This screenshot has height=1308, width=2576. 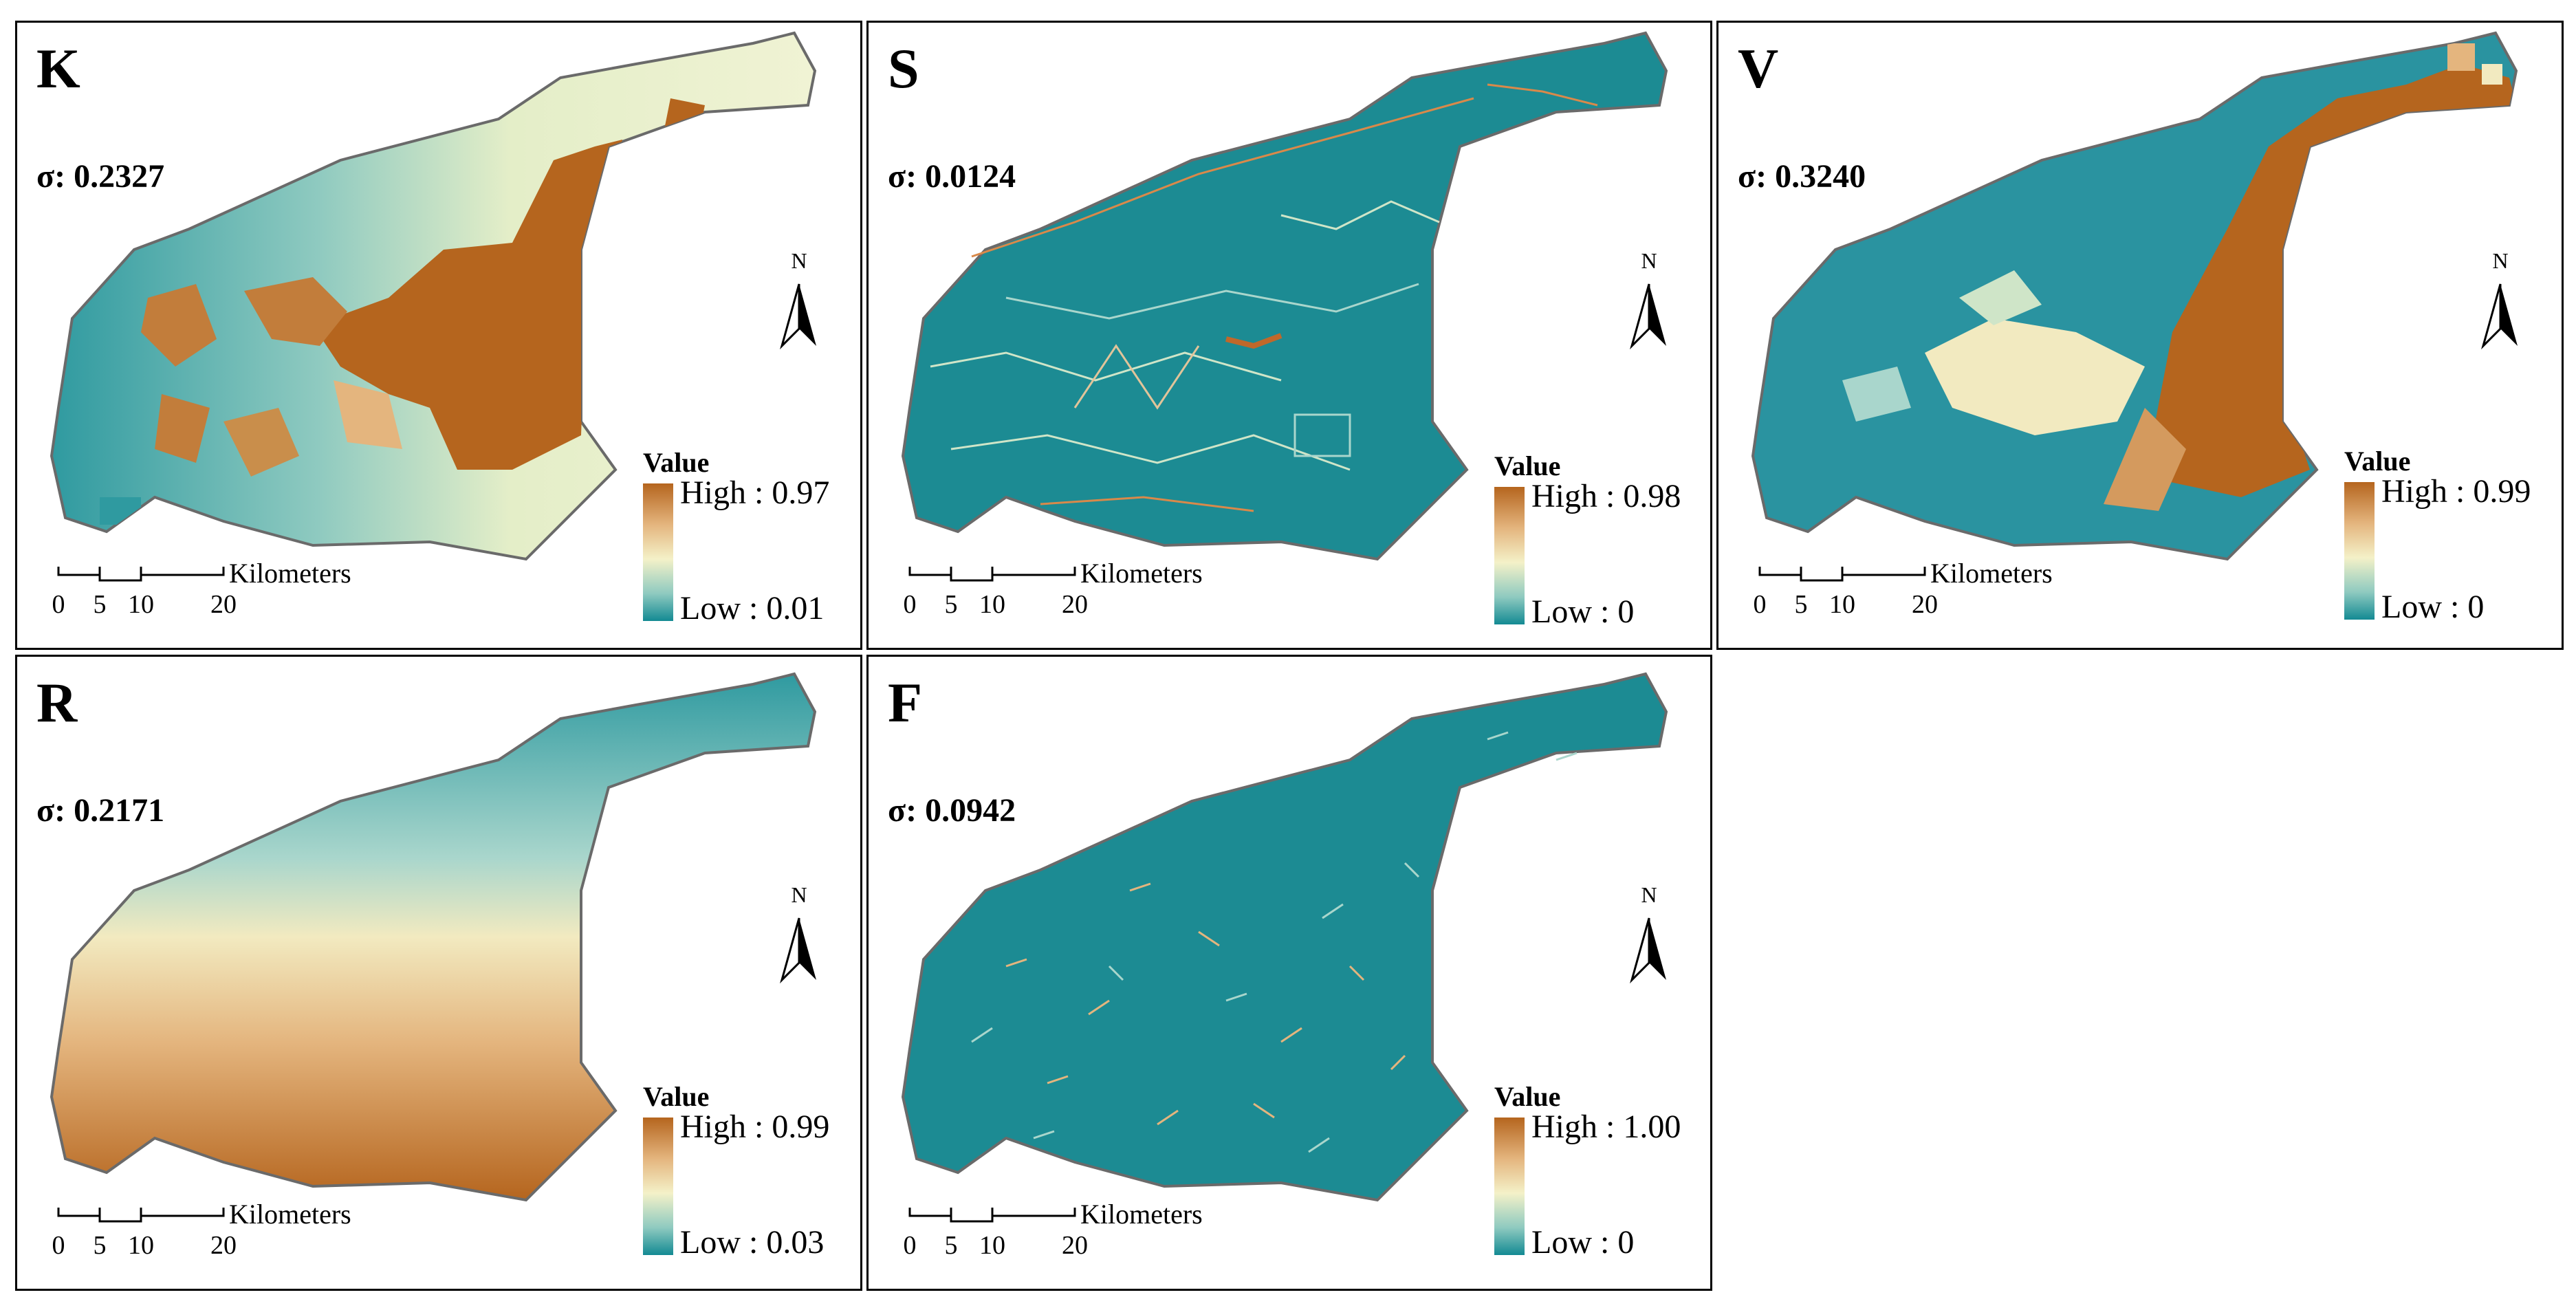 I want to click on sigma-value: σ: 0.0124, so click(x=952, y=177).